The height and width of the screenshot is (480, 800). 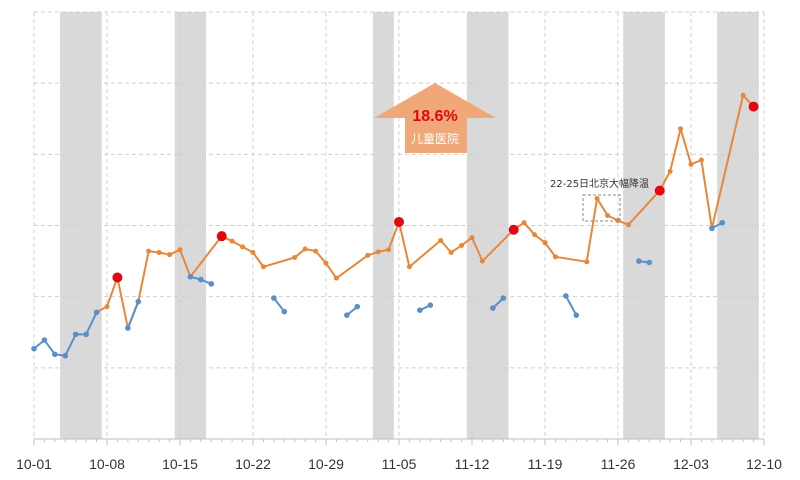 I want to click on callout-arrow-shape, so click(x=435, y=118).